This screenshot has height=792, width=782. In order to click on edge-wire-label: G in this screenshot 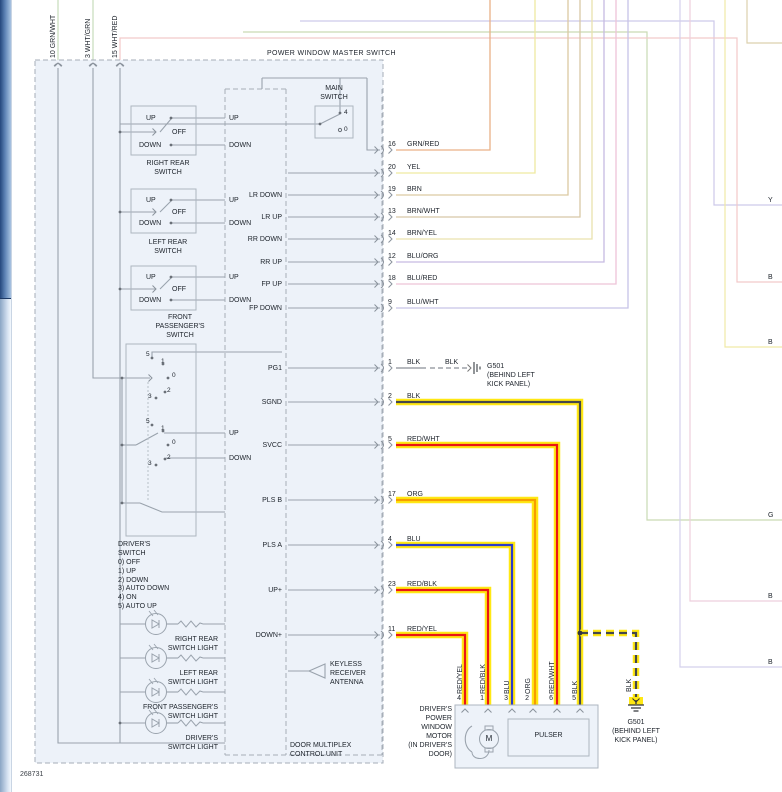, I will do `click(771, 515)`.